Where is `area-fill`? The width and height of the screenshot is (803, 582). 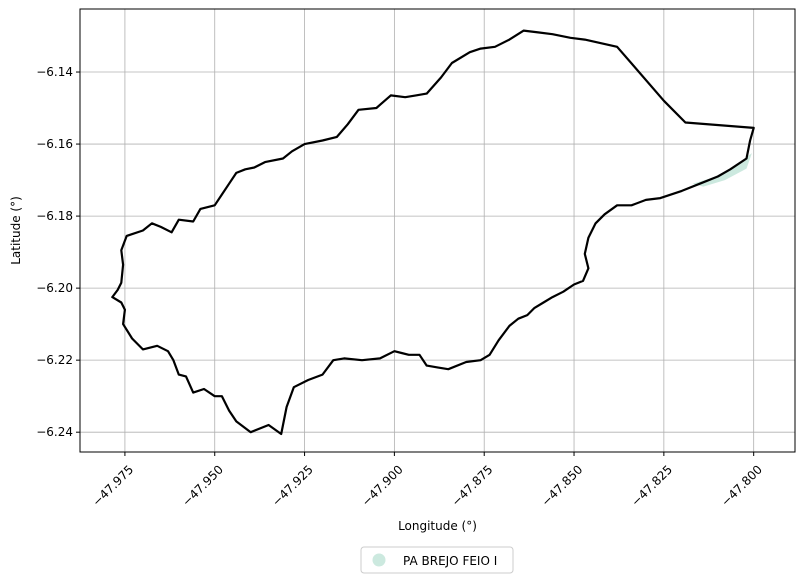
area-fill is located at coordinates (722, 170).